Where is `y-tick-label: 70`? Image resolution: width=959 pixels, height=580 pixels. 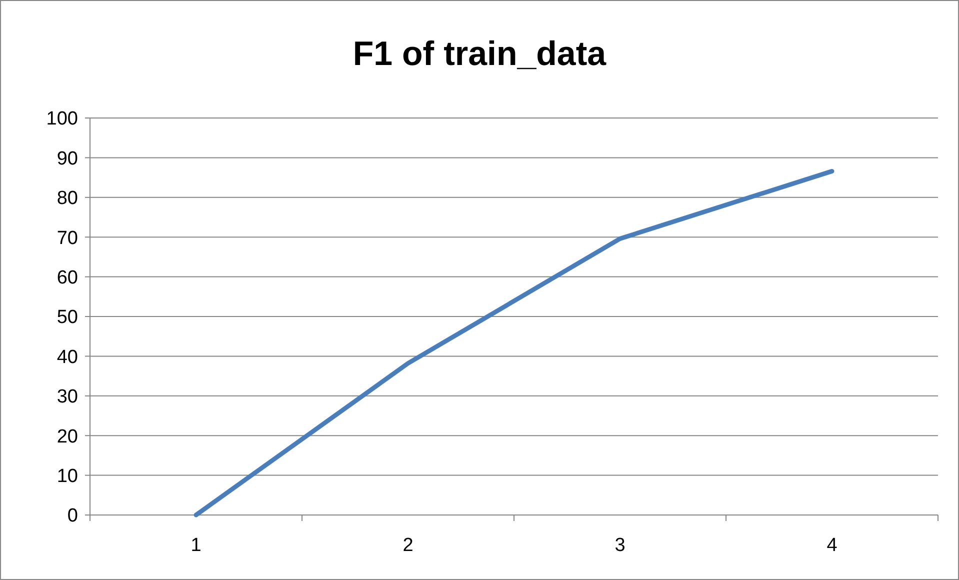 y-tick-label: 70 is located at coordinates (67, 238).